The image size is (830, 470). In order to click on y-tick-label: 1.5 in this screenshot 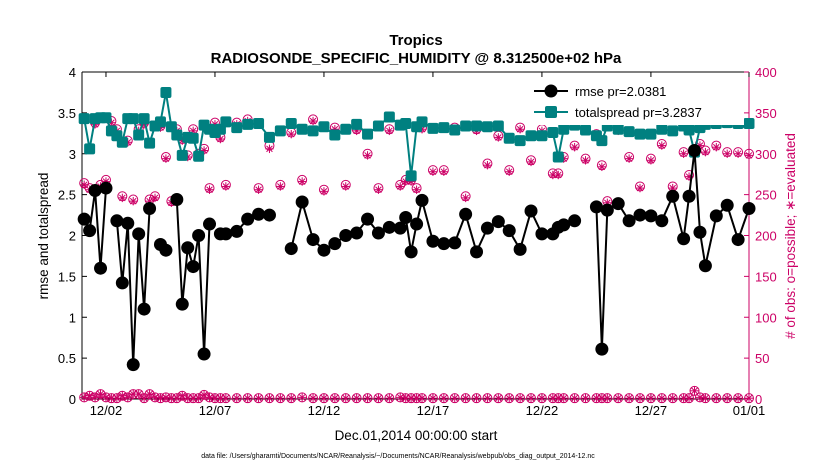, I will do `click(67, 276)`.